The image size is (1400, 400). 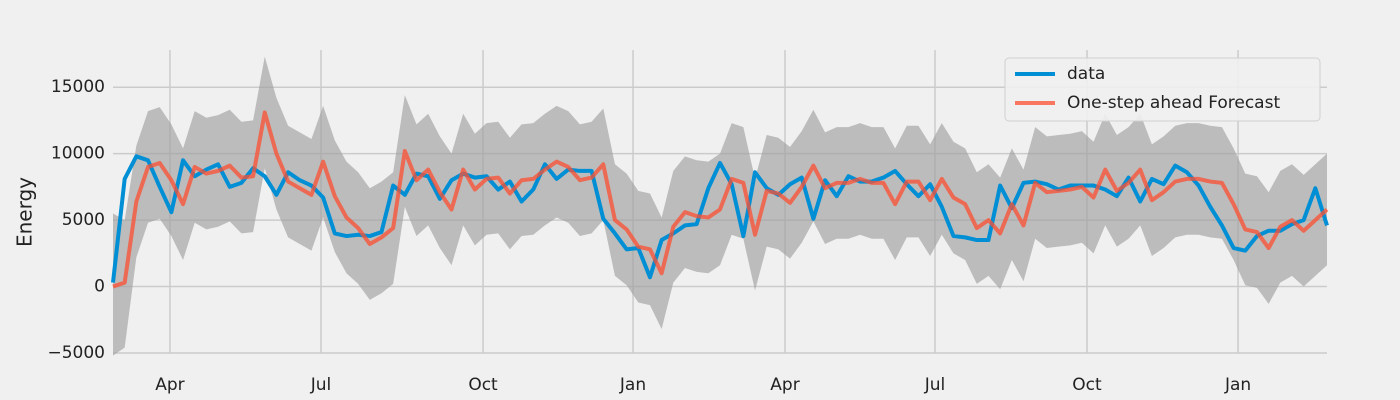 I want to click on legend-box, so click(x=1162, y=89).